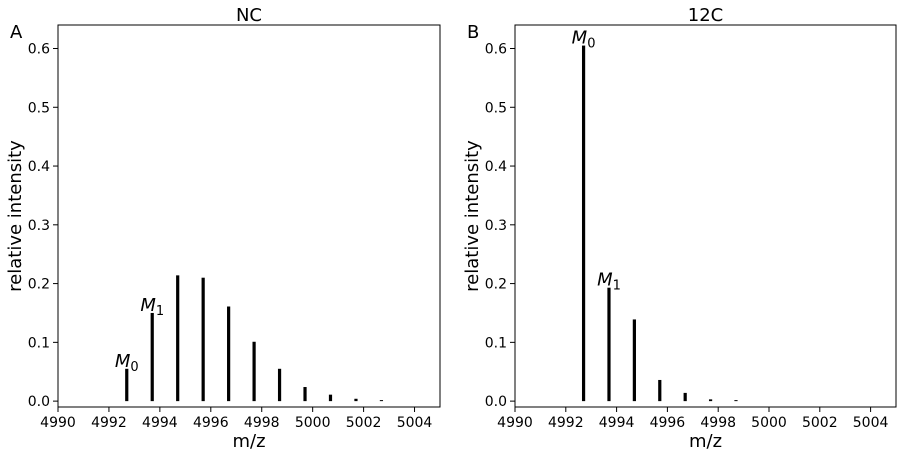  What do you see at coordinates (16, 32) in the screenshot?
I see `panel-letter: A` at bounding box center [16, 32].